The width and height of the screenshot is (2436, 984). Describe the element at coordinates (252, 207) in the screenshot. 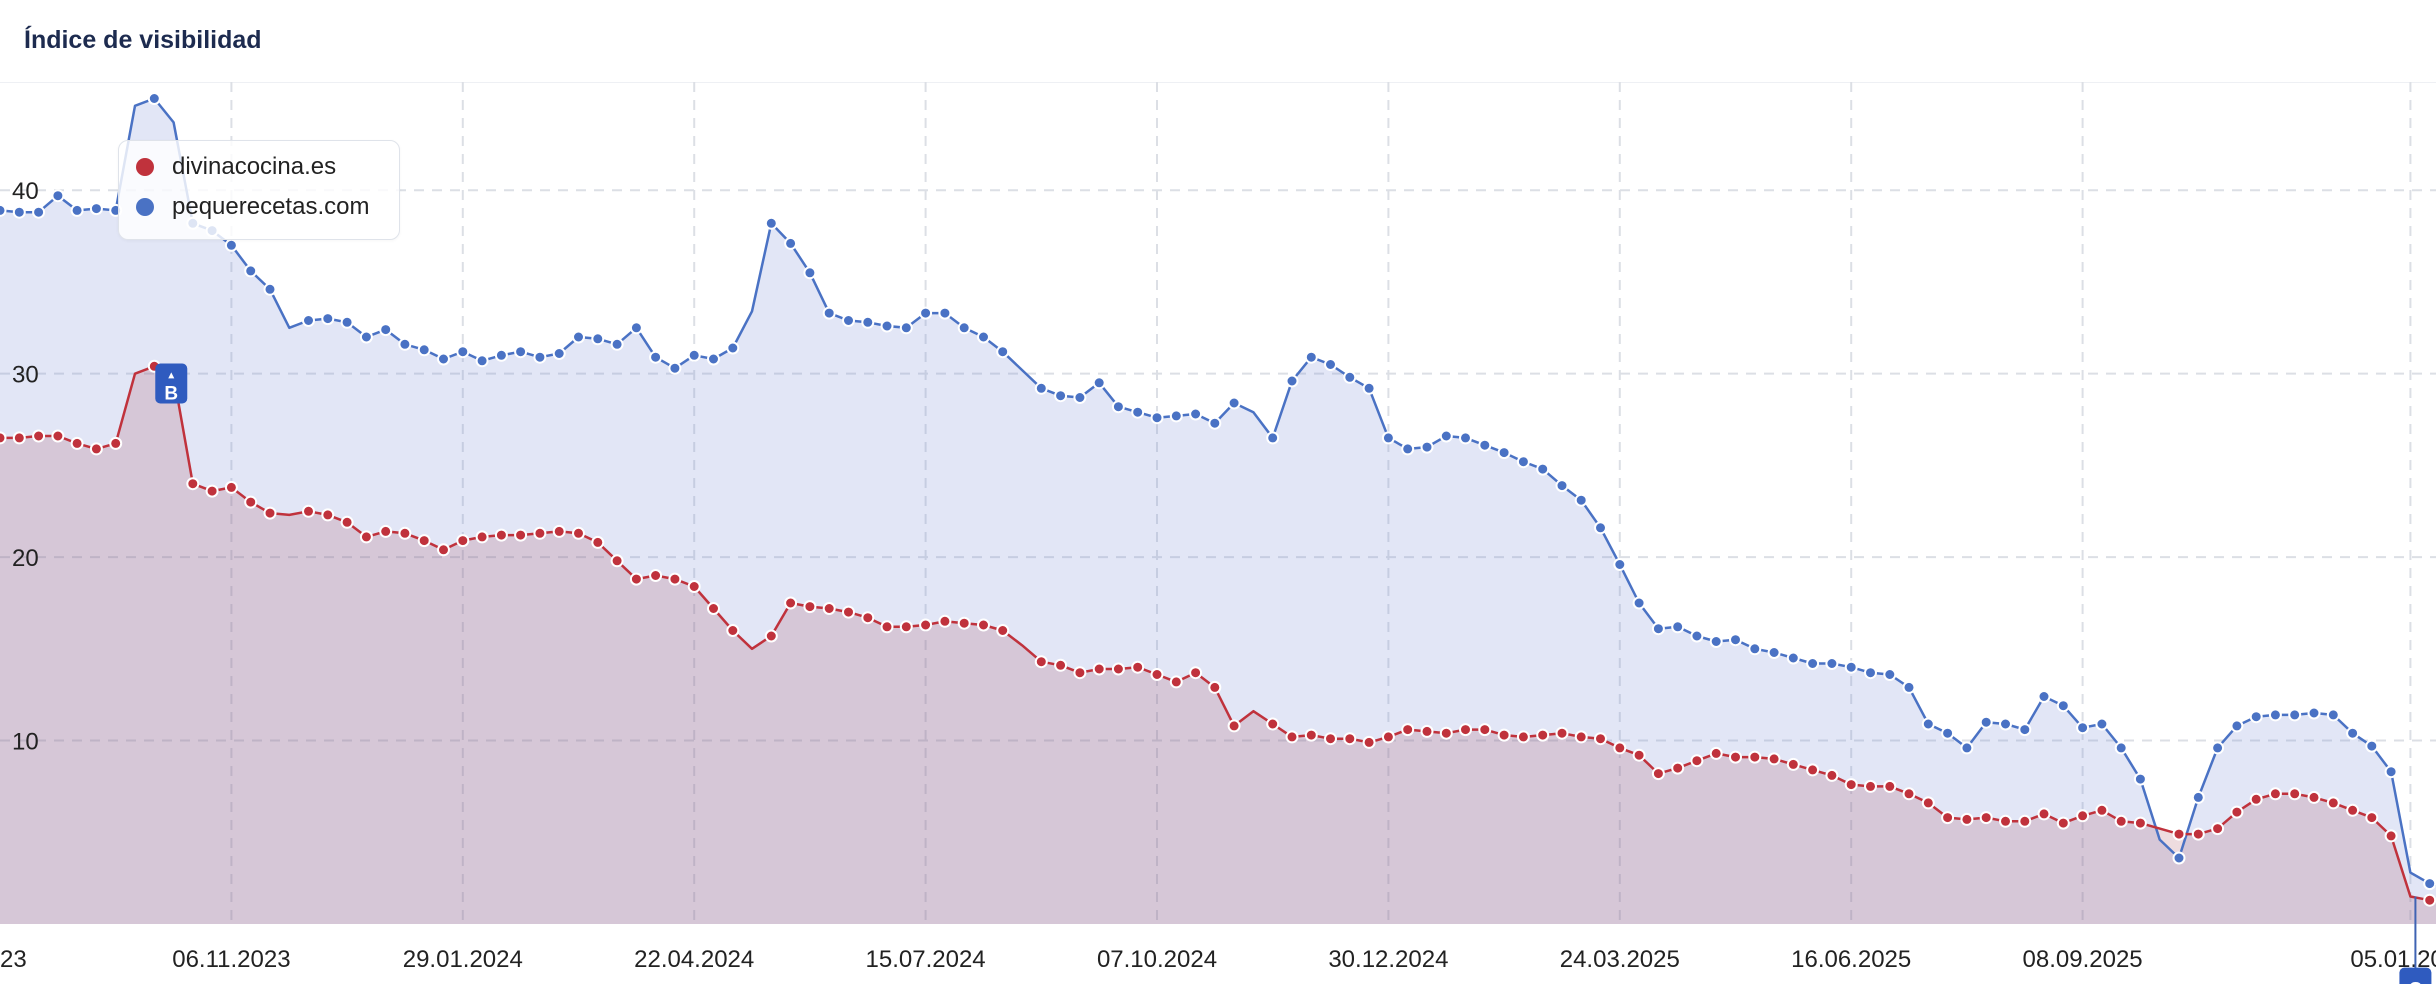

I see `legend-item-pequerecetas: pequerecetas.com` at that location.